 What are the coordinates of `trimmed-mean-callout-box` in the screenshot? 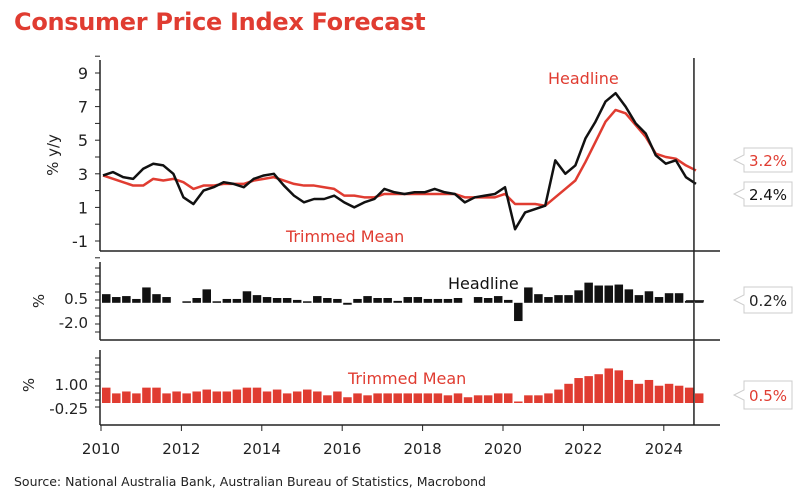 It's located at (762, 160).